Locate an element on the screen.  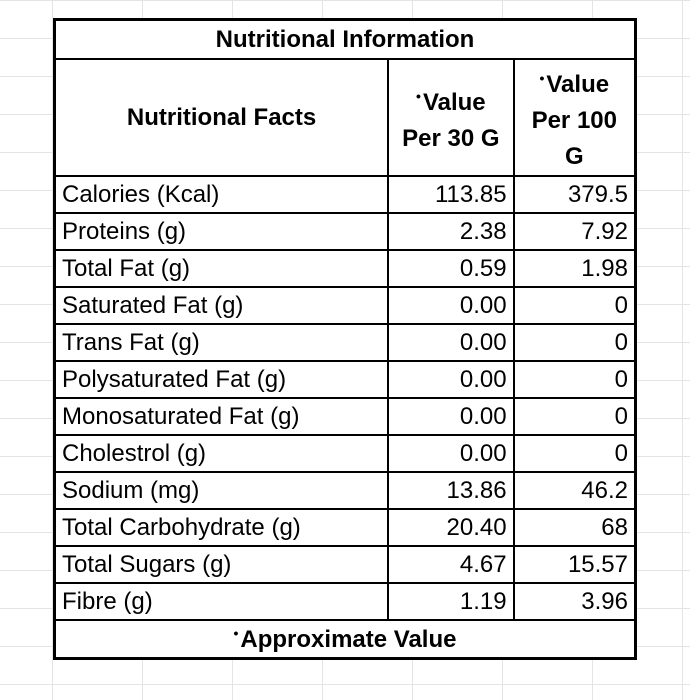
header-nutritional-facts: Nutritional Facts is located at coordinates (221, 117).